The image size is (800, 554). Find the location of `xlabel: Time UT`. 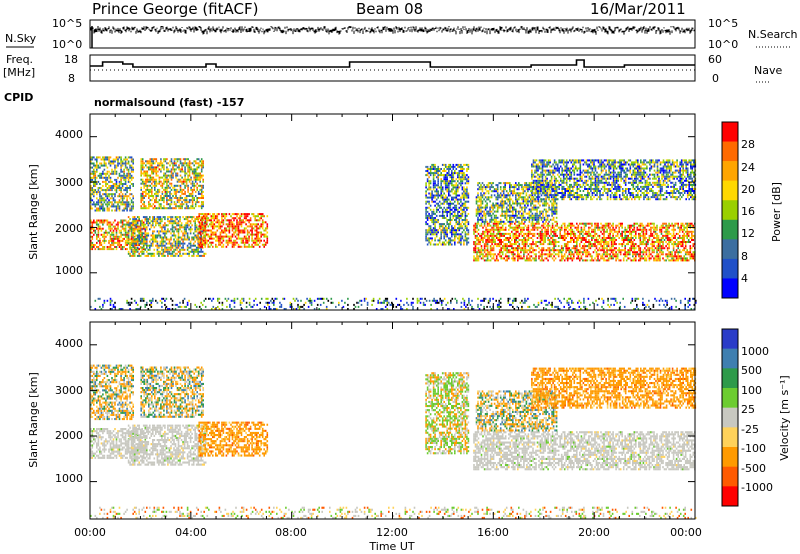

xlabel: Time UT is located at coordinates (391, 546).